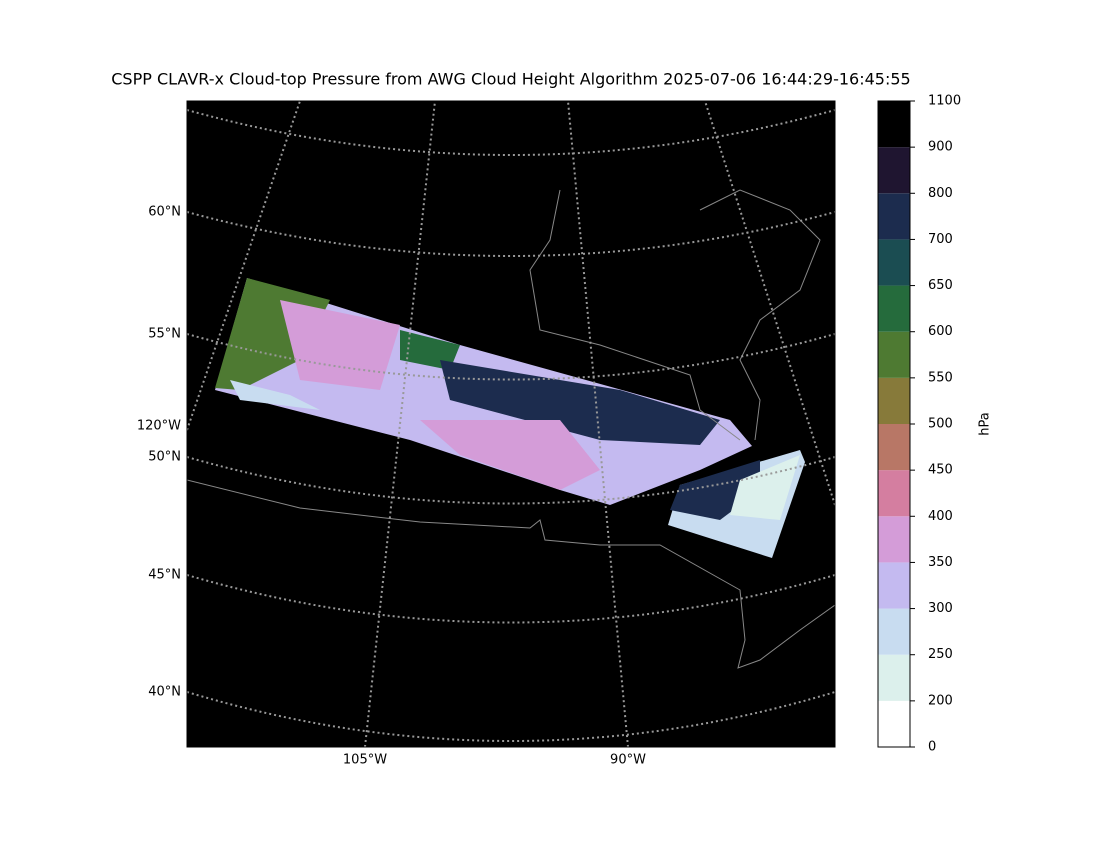 The height and width of the screenshot is (844, 1120). What do you see at coordinates (940, 562) in the screenshot?
I see `colorbar-tick-label: 350` at bounding box center [940, 562].